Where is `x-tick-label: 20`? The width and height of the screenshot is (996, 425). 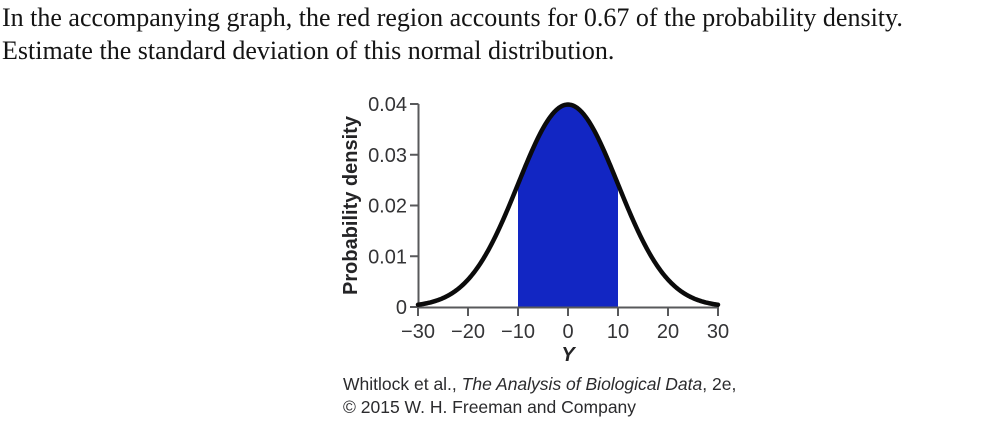
x-tick-label: 20 is located at coordinates (668, 332).